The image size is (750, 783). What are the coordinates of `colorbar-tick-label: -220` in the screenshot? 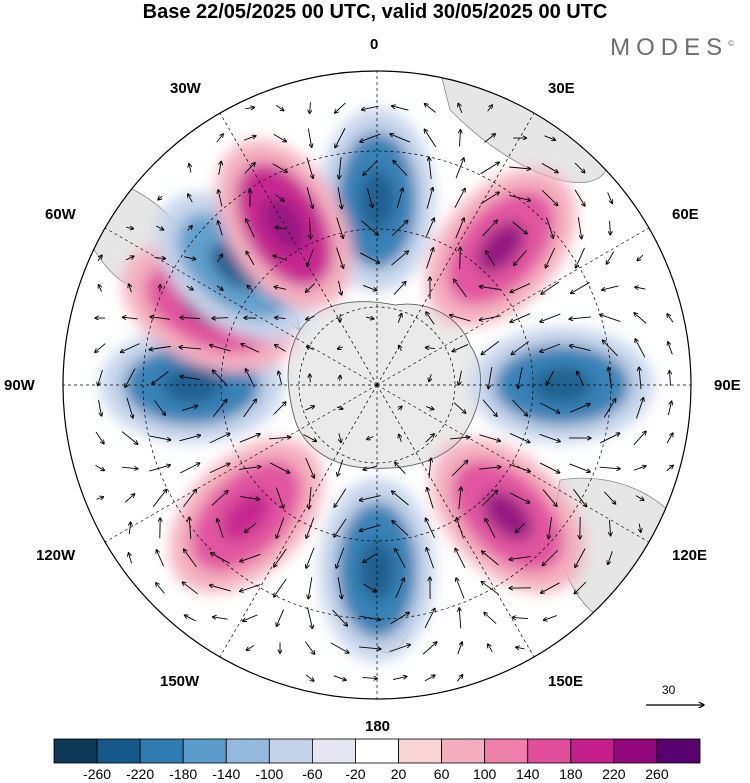 It's located at (140, 774).